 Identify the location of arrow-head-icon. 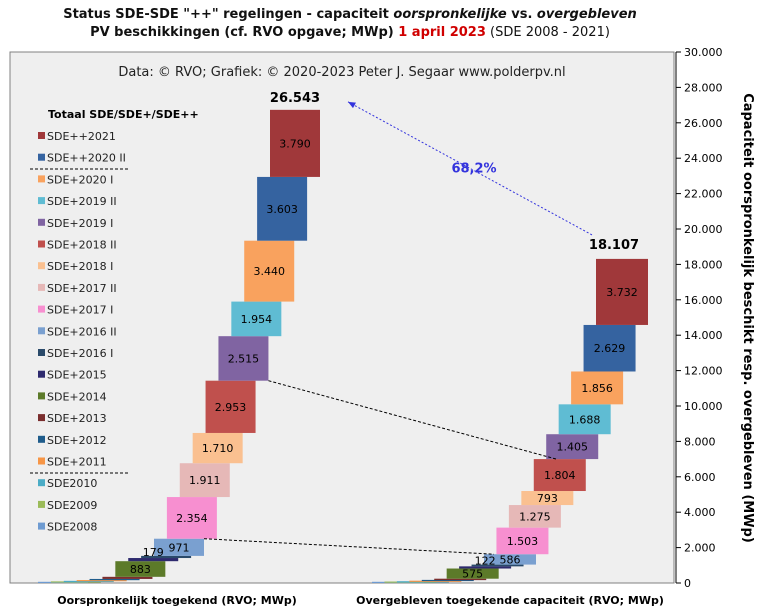
(352, 105).